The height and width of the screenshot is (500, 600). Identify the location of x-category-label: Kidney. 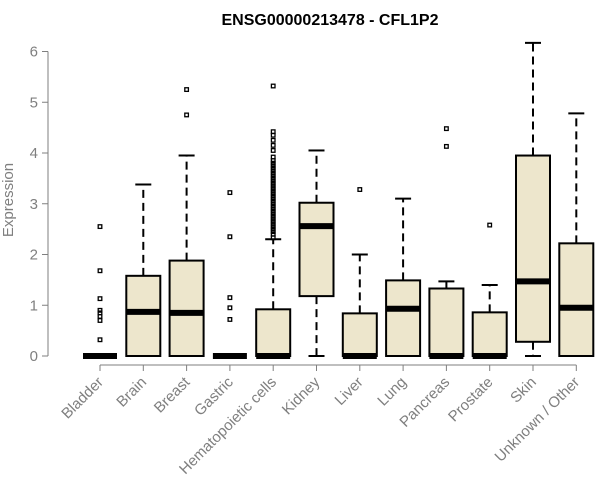
(301, 395).